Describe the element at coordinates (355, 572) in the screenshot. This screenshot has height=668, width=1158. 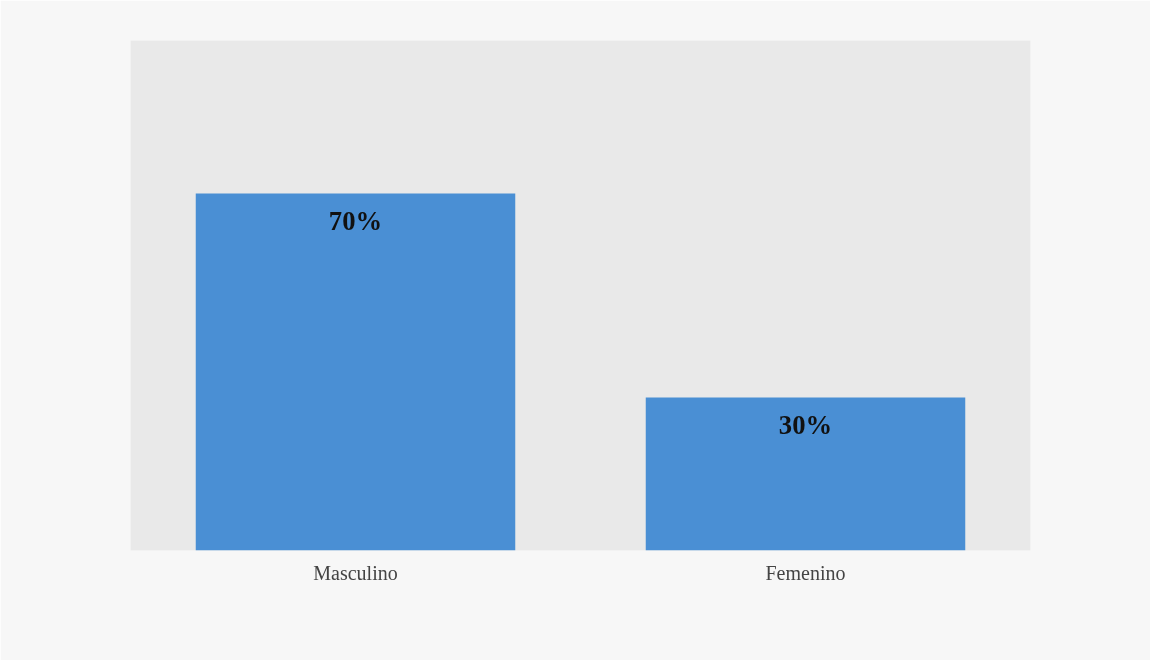
I see `x-tick-label: Masculino` at that location.